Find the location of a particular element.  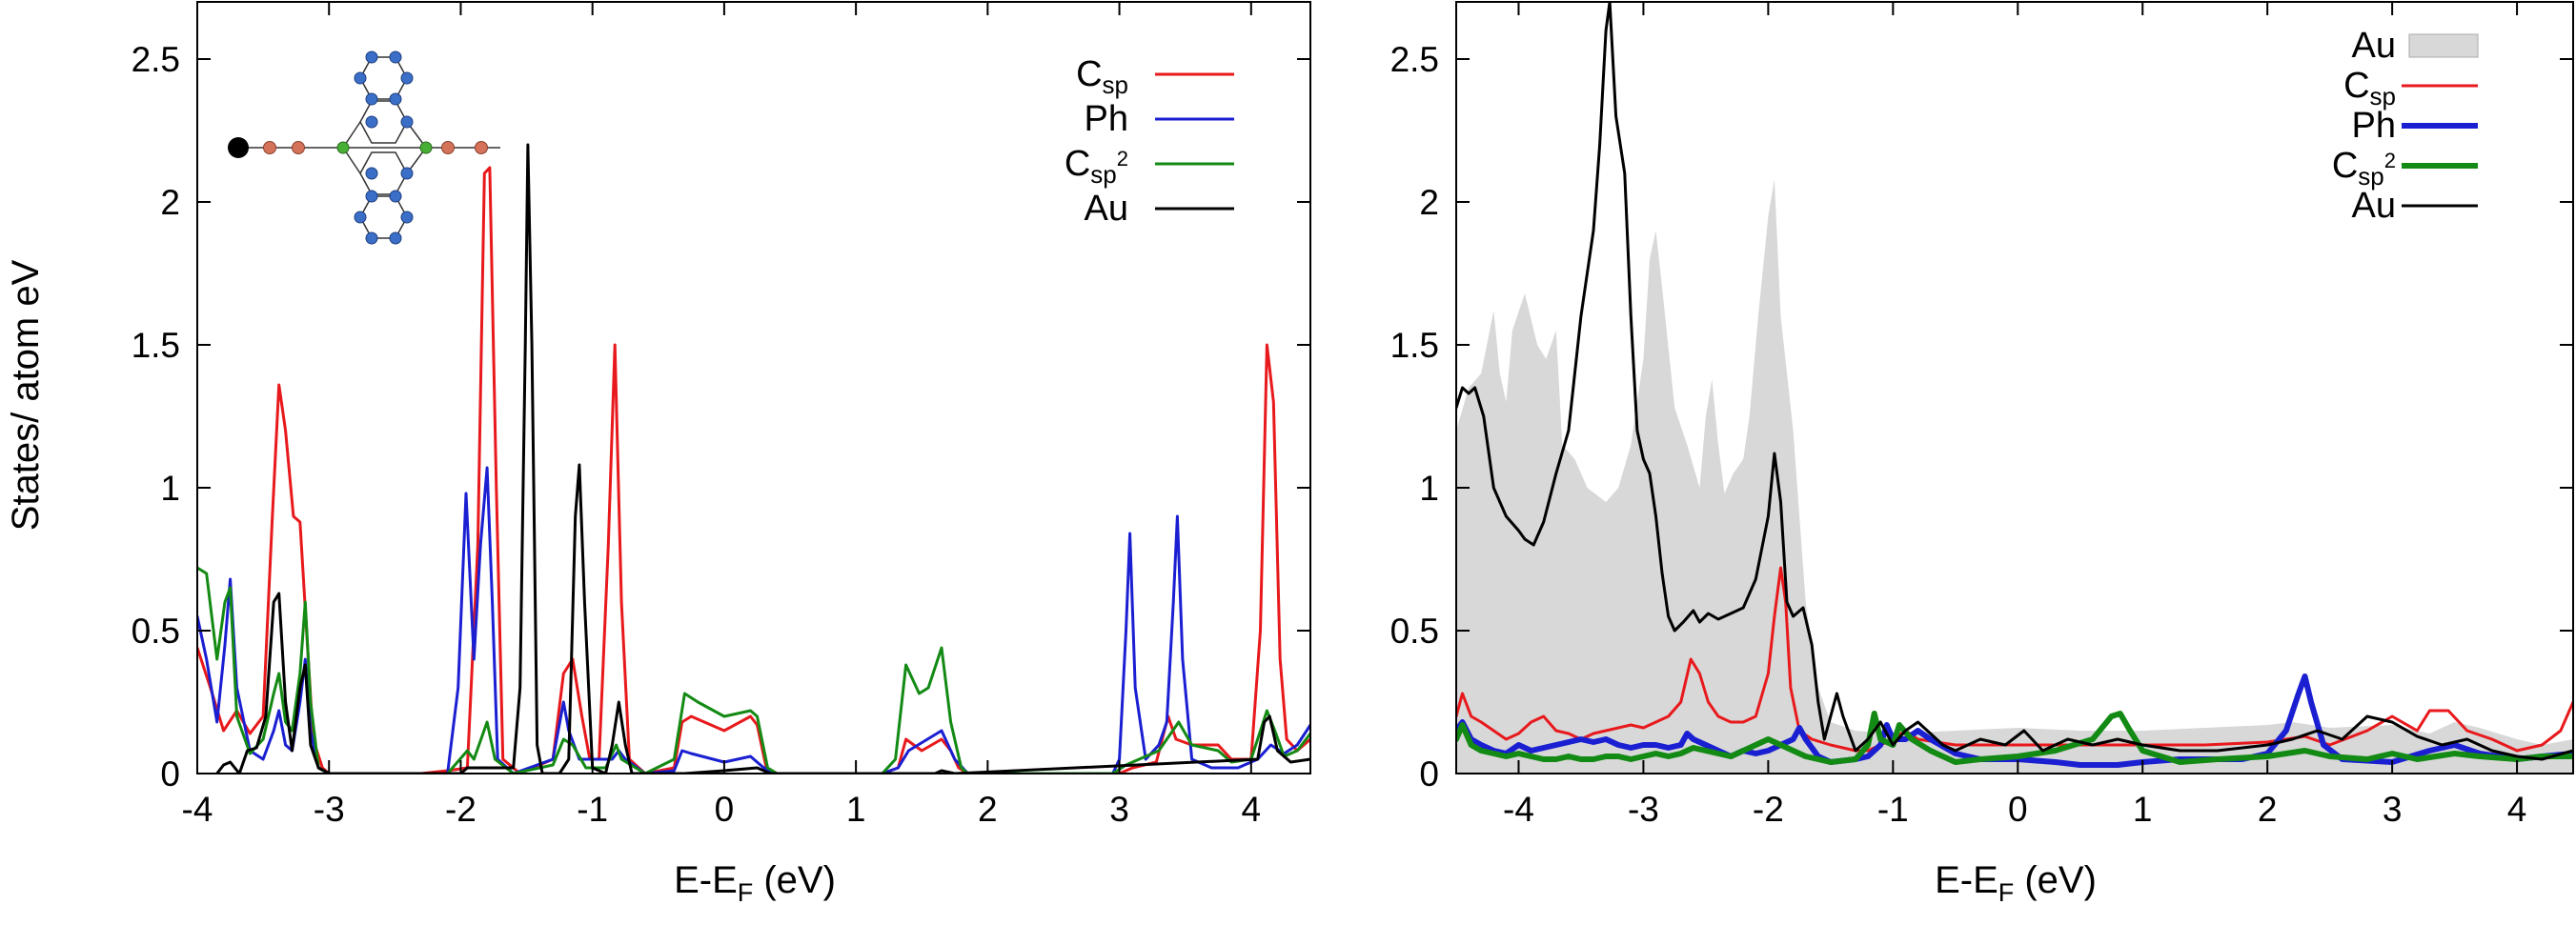

y-axis-title: States/ atom eV is located at coordinates (26, 395).